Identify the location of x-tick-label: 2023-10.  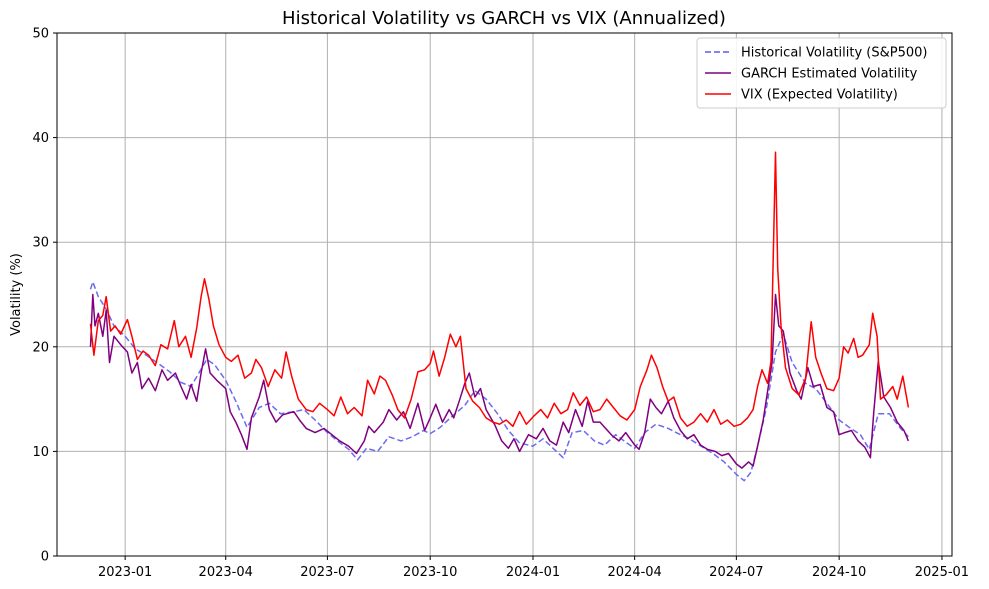
(430, 572).